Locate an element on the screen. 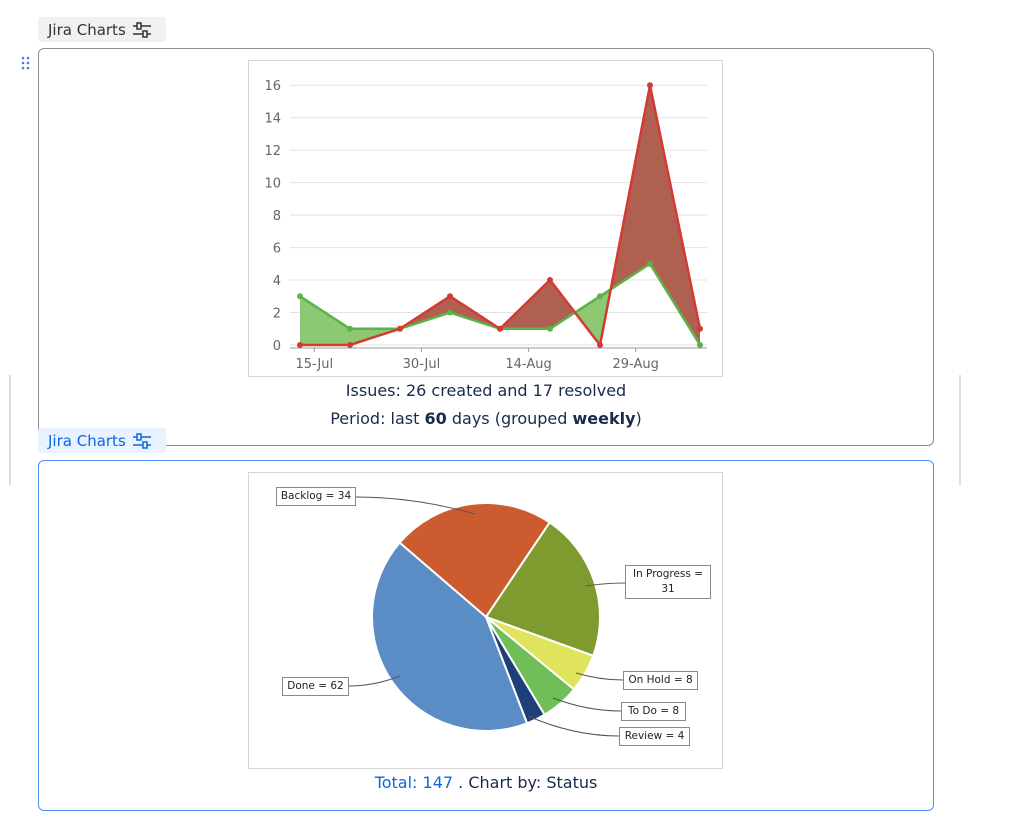 Image resolution: width=1024 pixels, height=824 pixels. caption-text: . Chart by: Status is located at coordinates (525, 782).